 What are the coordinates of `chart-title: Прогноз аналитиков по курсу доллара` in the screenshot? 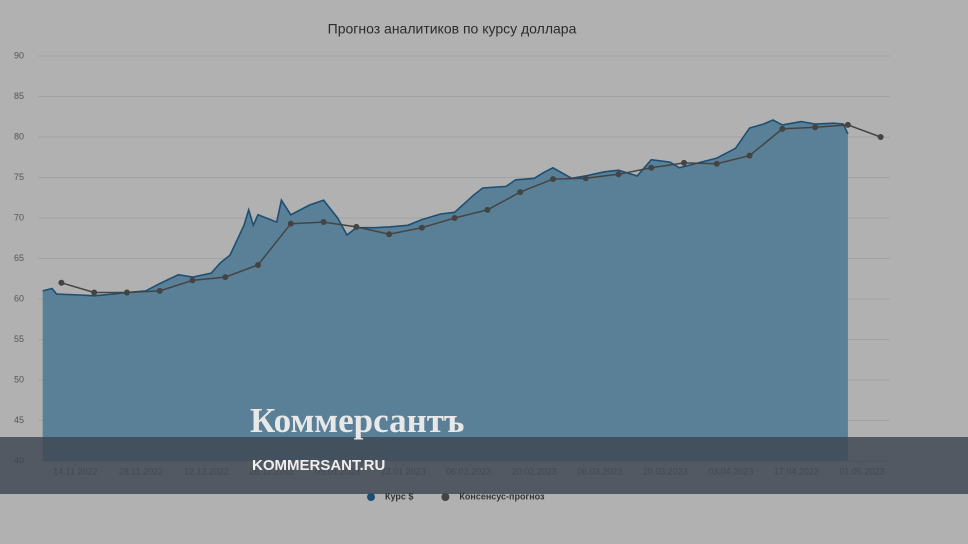 It's located at (452, 29).